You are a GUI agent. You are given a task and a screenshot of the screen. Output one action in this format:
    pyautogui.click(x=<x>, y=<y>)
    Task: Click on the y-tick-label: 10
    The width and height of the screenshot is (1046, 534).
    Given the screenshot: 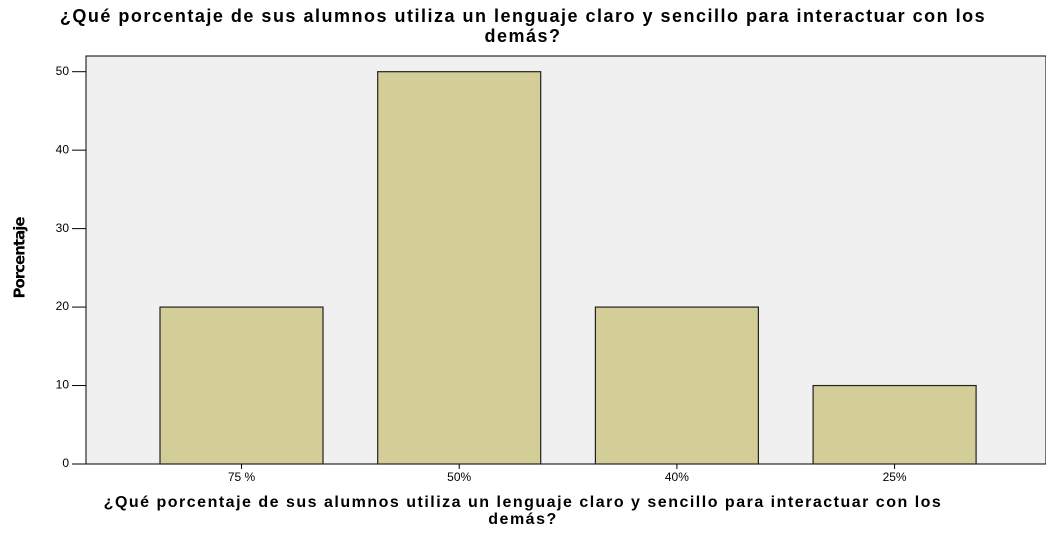 What is the action you would take?
    pyautogui.click(x=63, y=385)
    